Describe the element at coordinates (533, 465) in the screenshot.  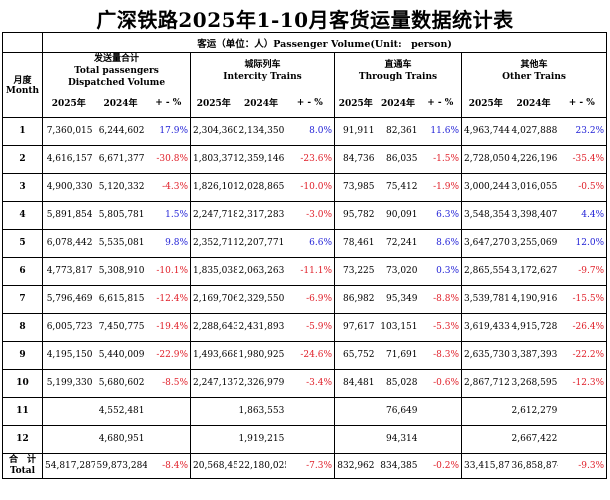
I see `total-other-2024-cell: 36,858,874` at that location.